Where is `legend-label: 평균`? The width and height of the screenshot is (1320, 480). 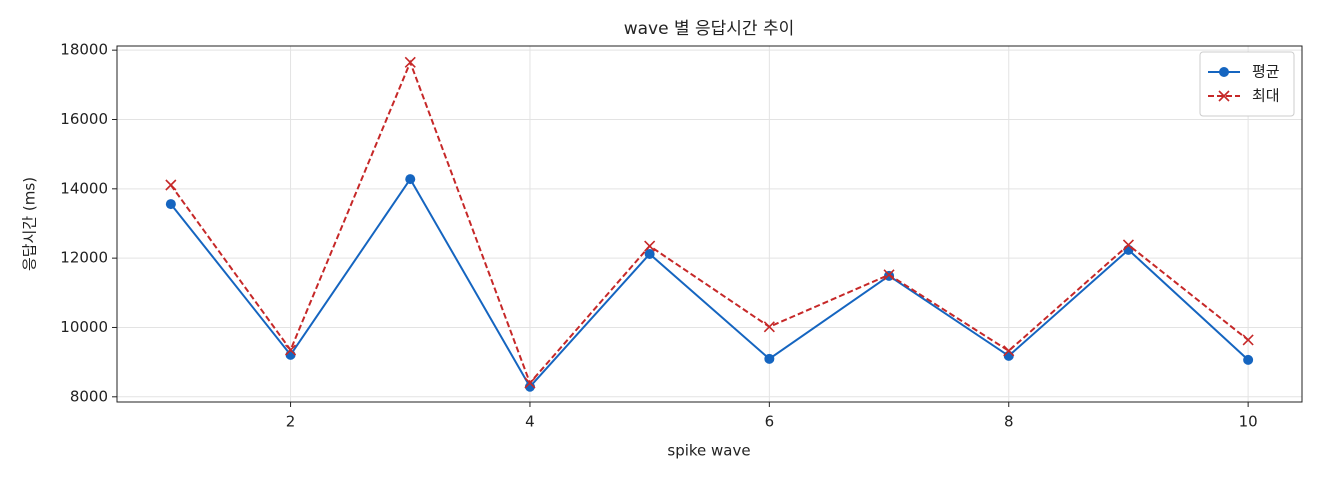
legend-label: 평균 is located at coordinates (1266, 72).